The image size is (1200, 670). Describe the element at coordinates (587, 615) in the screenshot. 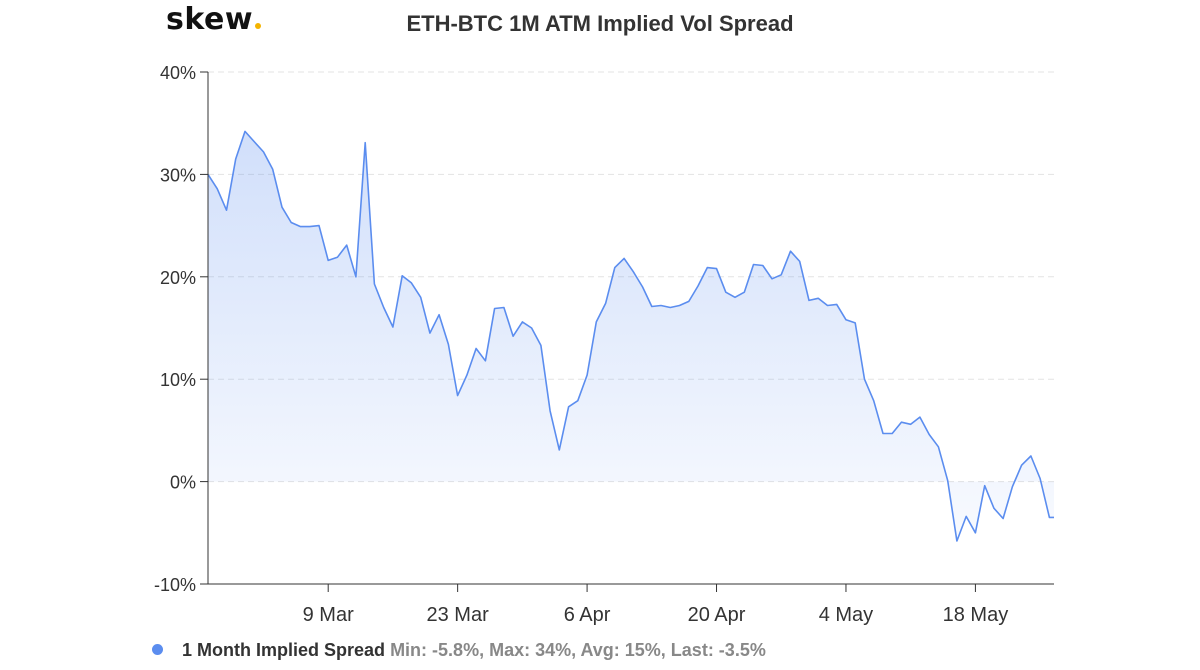

I see `x-tick-label: 6 Apr` at that location.